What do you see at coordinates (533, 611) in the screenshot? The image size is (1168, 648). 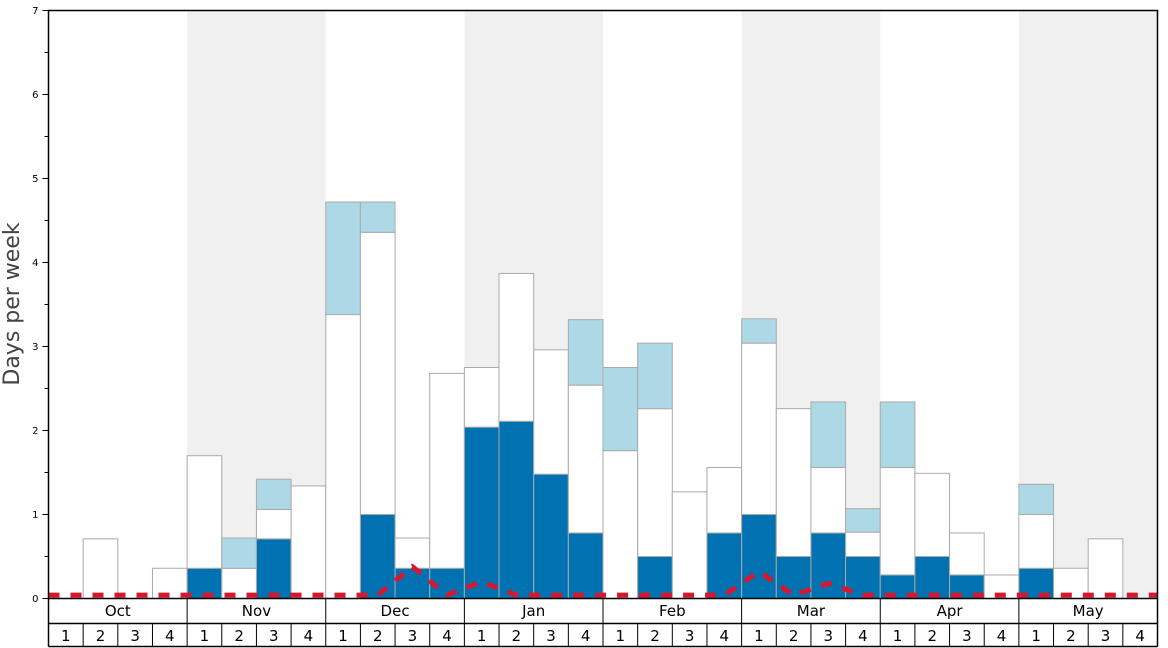 I see `month-label-jan: Jan` at bounding box center [533, 611].